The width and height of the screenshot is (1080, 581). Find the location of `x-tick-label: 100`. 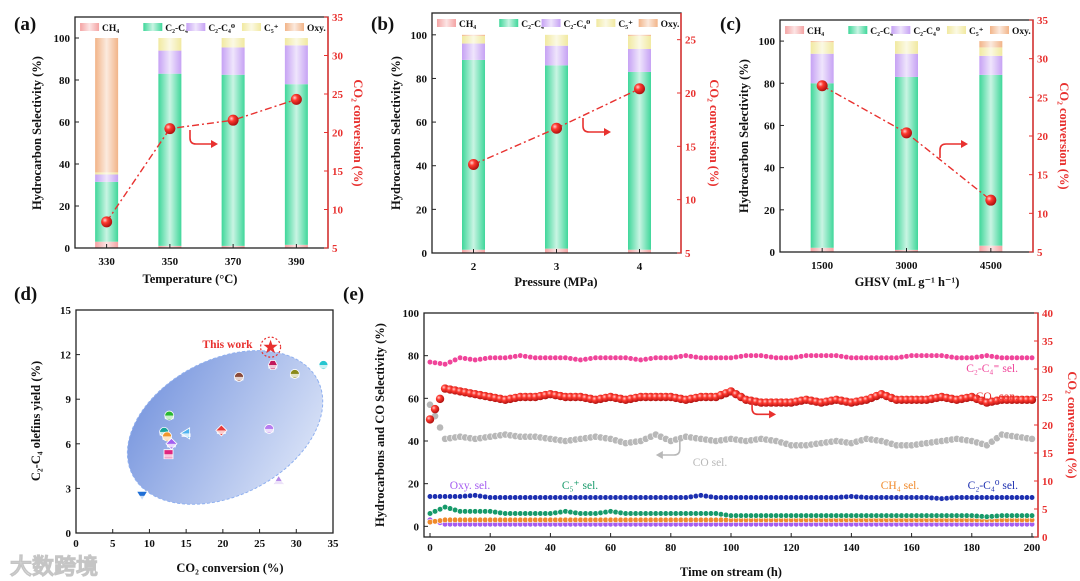

x-tick-label: 100 is located at coordinates (731, 548).